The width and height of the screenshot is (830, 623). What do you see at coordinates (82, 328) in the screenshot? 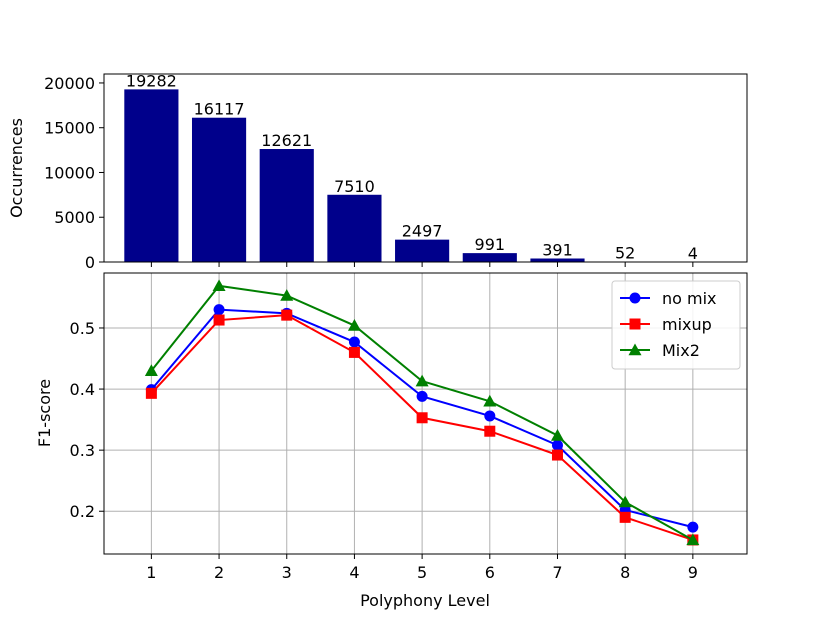
I see `f1-y-tick-label: 0.5` at bounding box center [82, 328].